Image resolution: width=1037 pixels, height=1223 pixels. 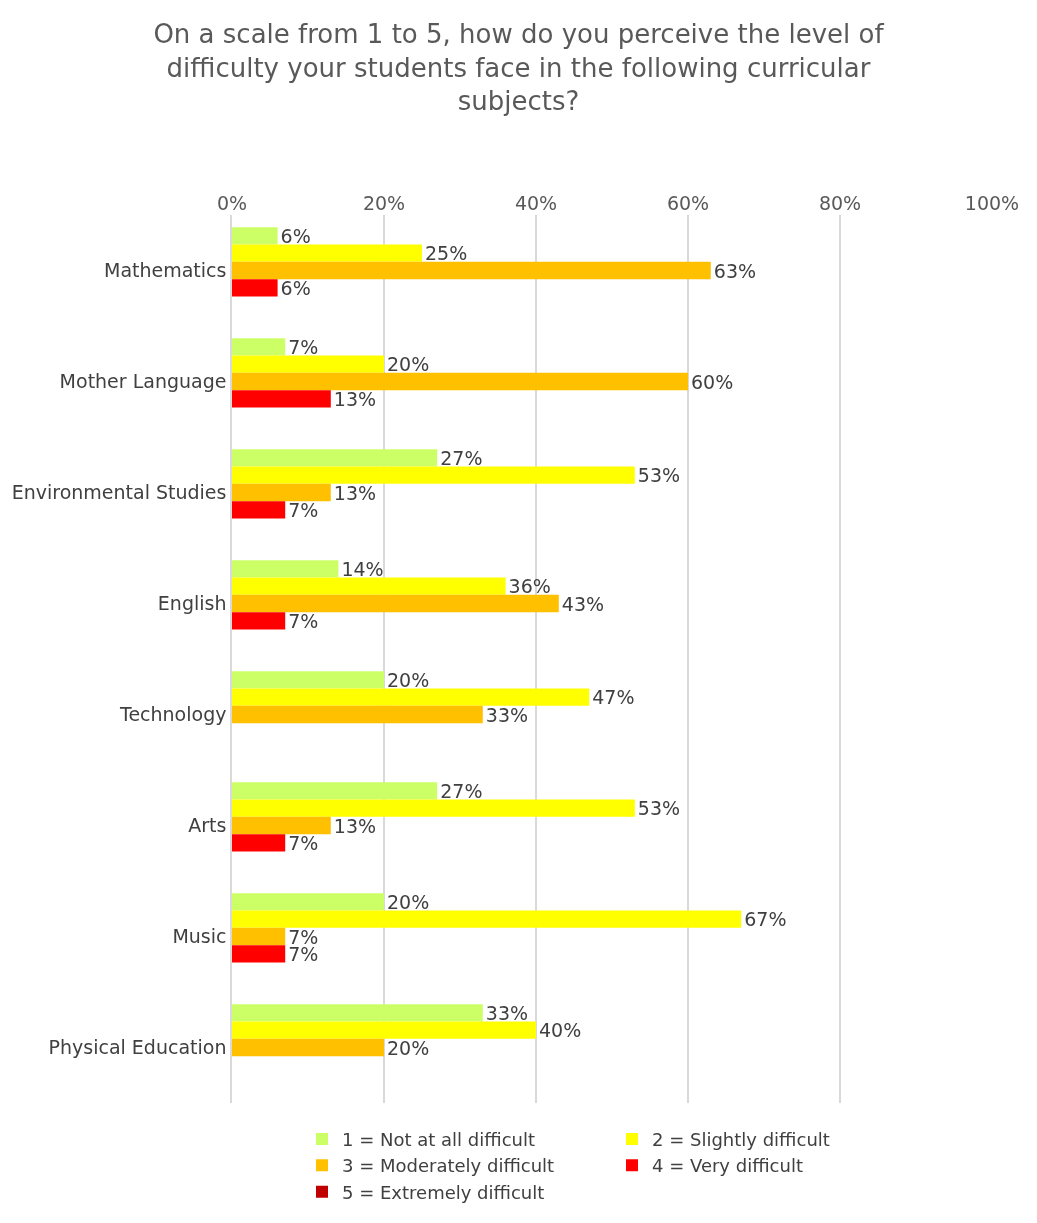 I want to click on x-tick-label: 40%, so click(x=536, y=203).